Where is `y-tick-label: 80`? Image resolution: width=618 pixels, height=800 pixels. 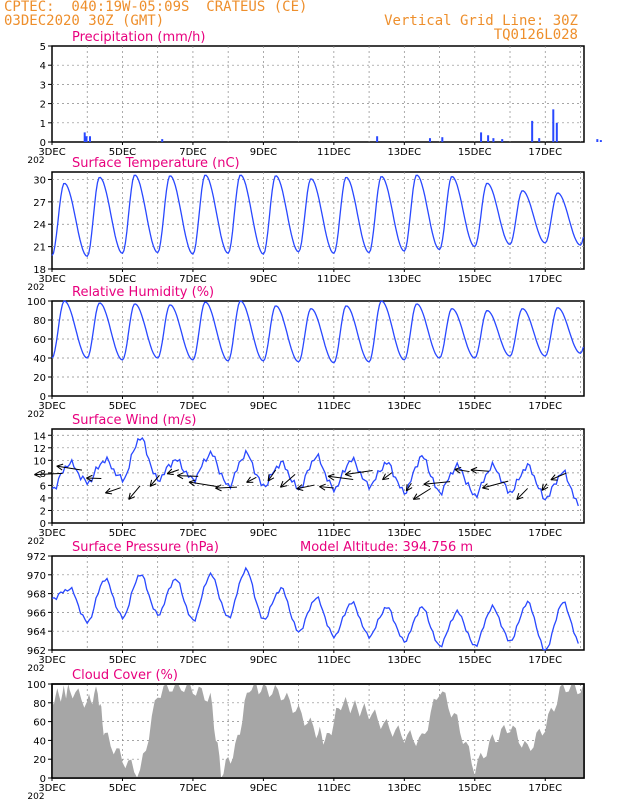 y-tick-label: 80 is located at coordinates (39, 704).